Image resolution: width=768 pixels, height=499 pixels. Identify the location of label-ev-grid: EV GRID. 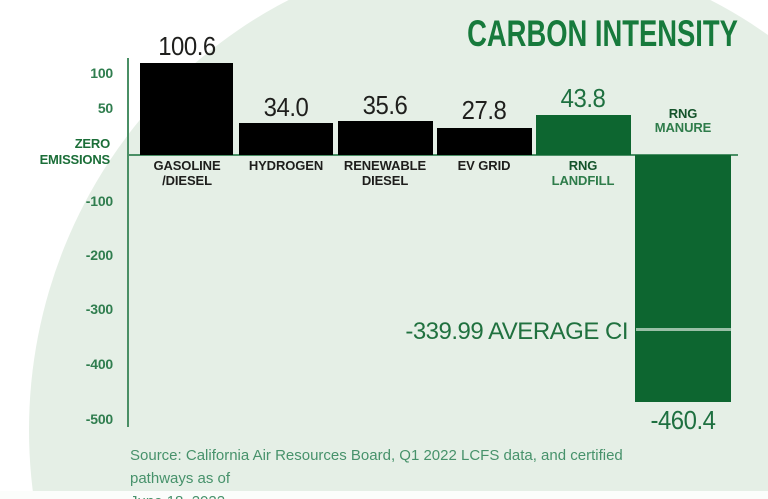
(484, 165).